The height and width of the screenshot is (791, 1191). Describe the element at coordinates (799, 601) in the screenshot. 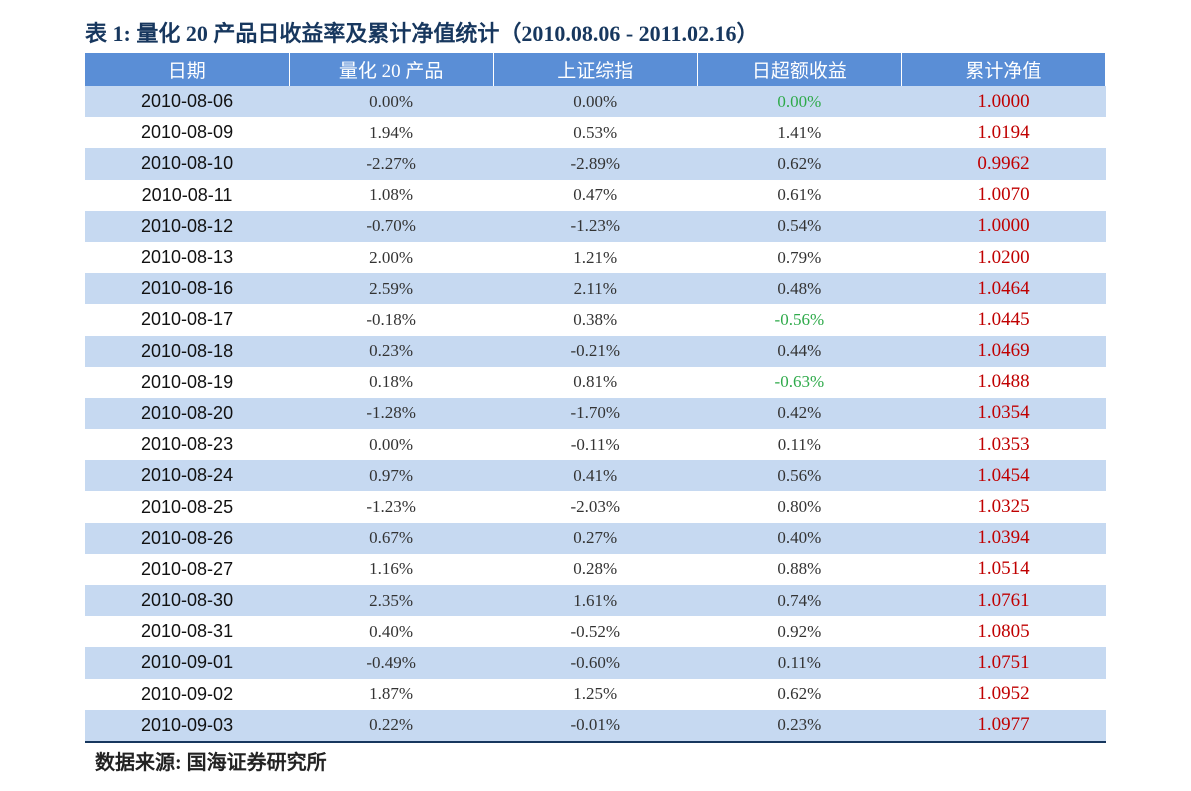

I see `table-cell: 0.74%` at that location.